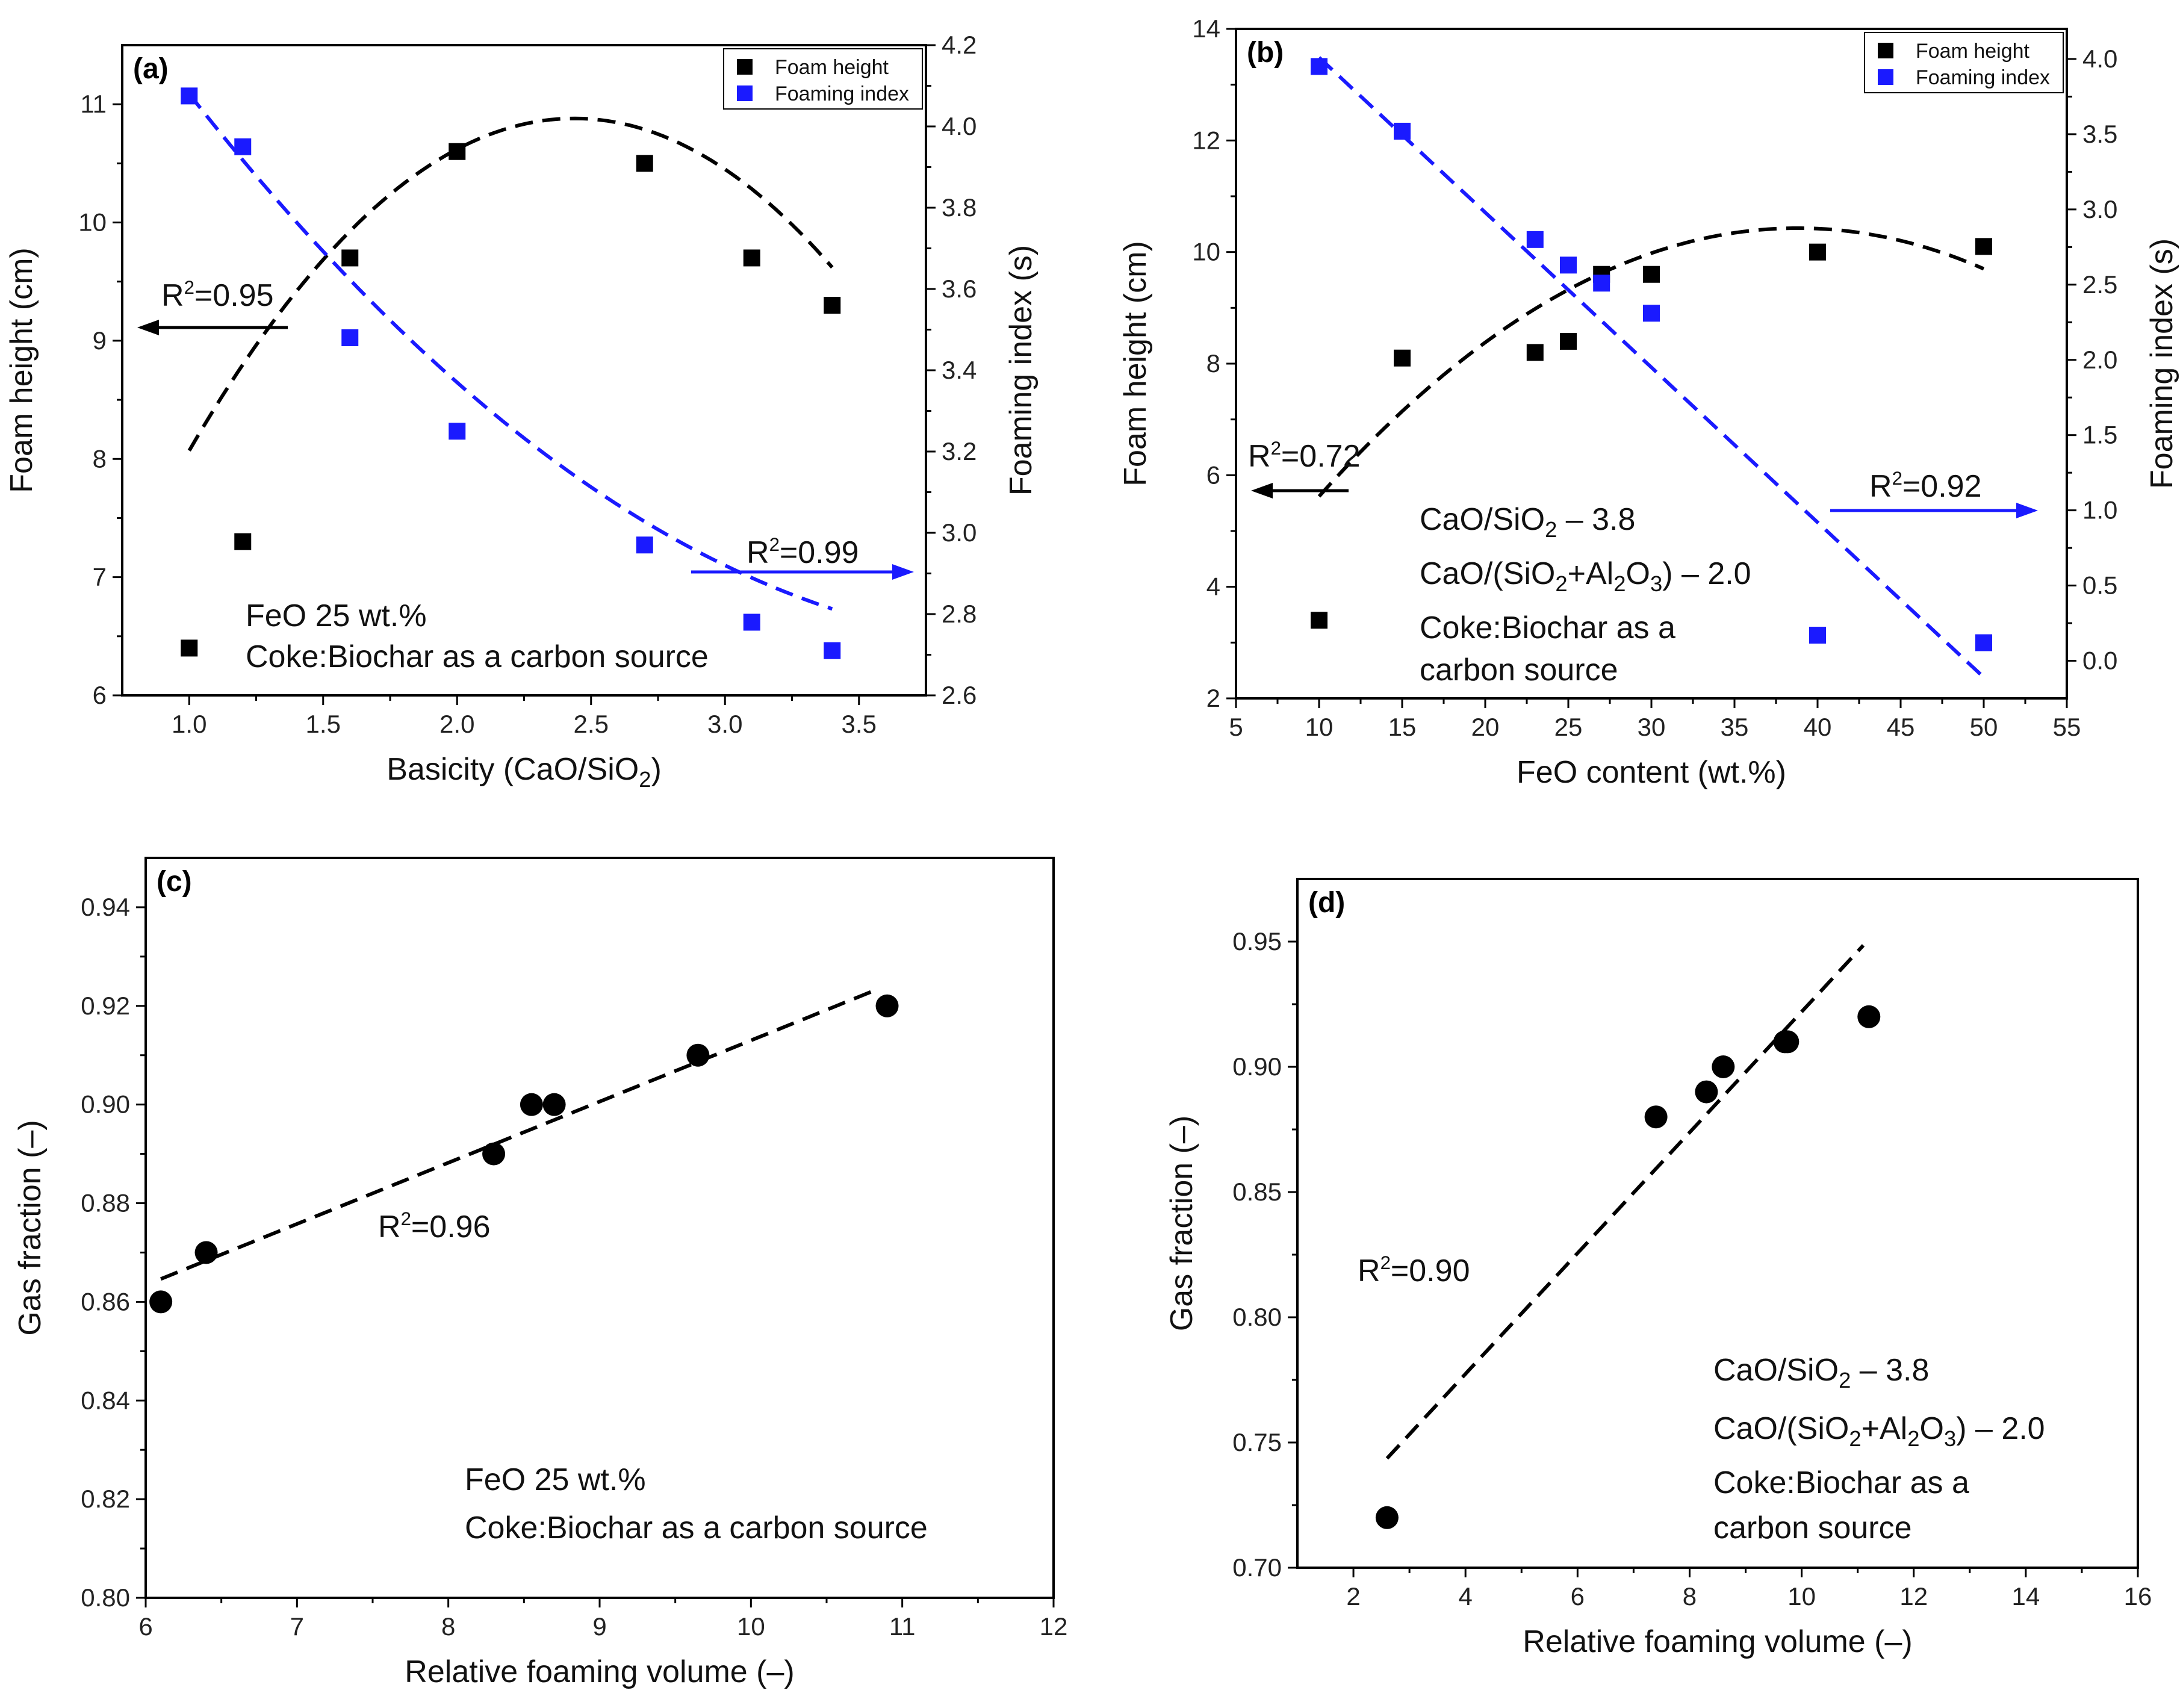  What do you see at coordinates (2099, 360) in the screenshot?
I see `y2-tick-label: 2.0` at bounding box center [2099, 360].